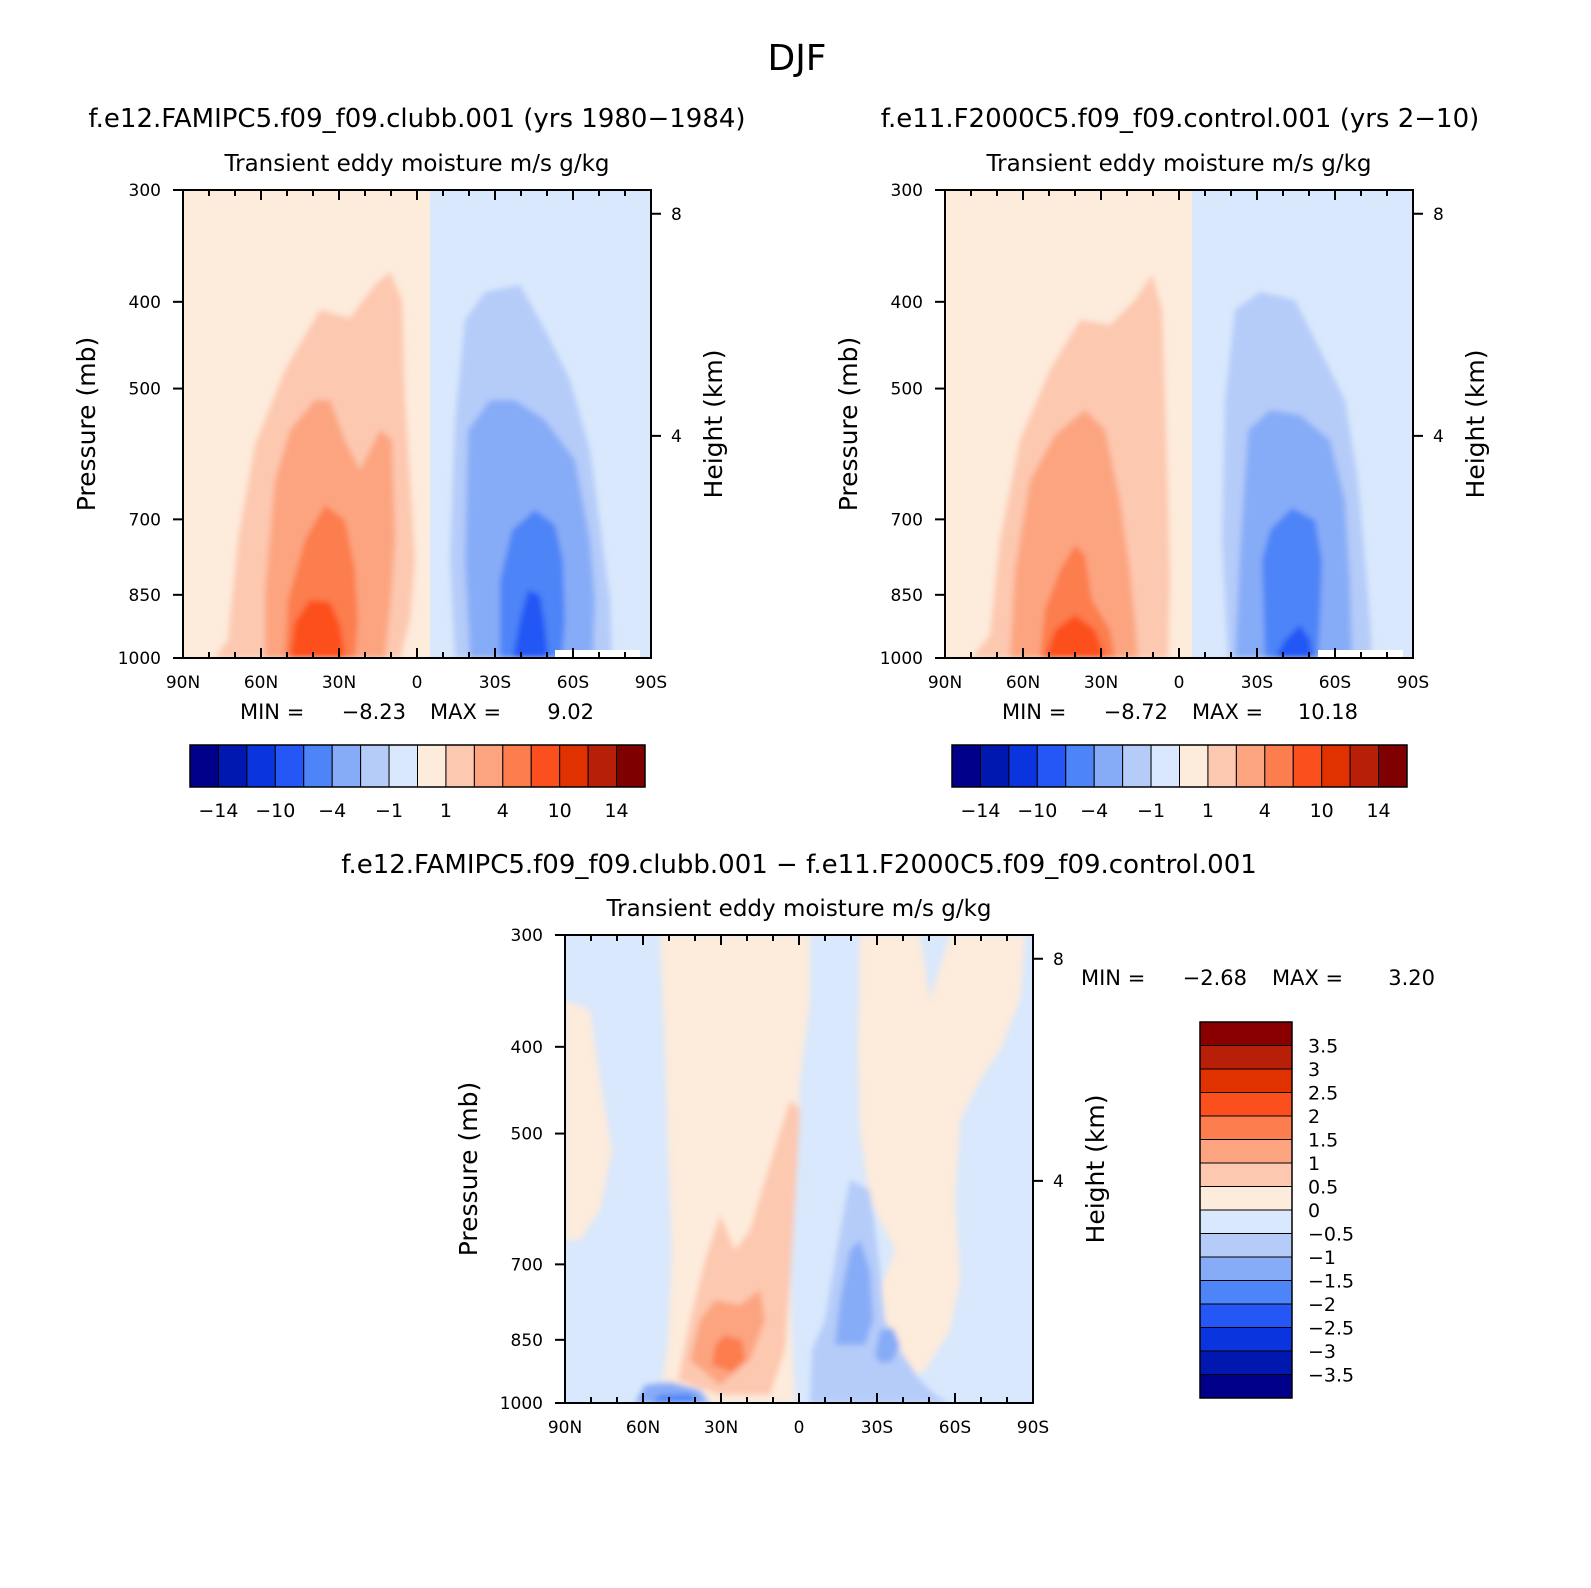 The width and height of the screenshot is (1591, 1588). I want to click on panel-1-contours, so click(417, 424).